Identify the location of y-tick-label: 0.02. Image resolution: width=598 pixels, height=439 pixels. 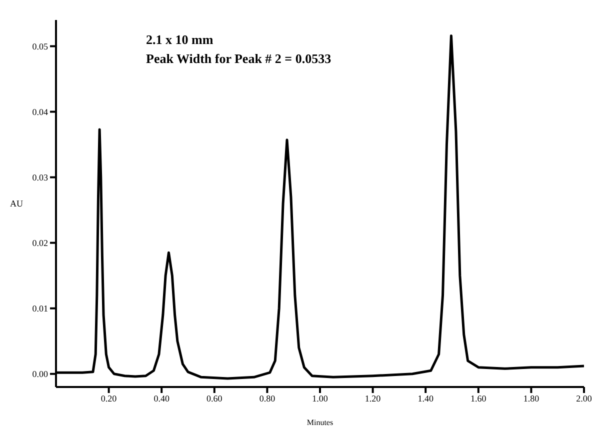
(40, 243).